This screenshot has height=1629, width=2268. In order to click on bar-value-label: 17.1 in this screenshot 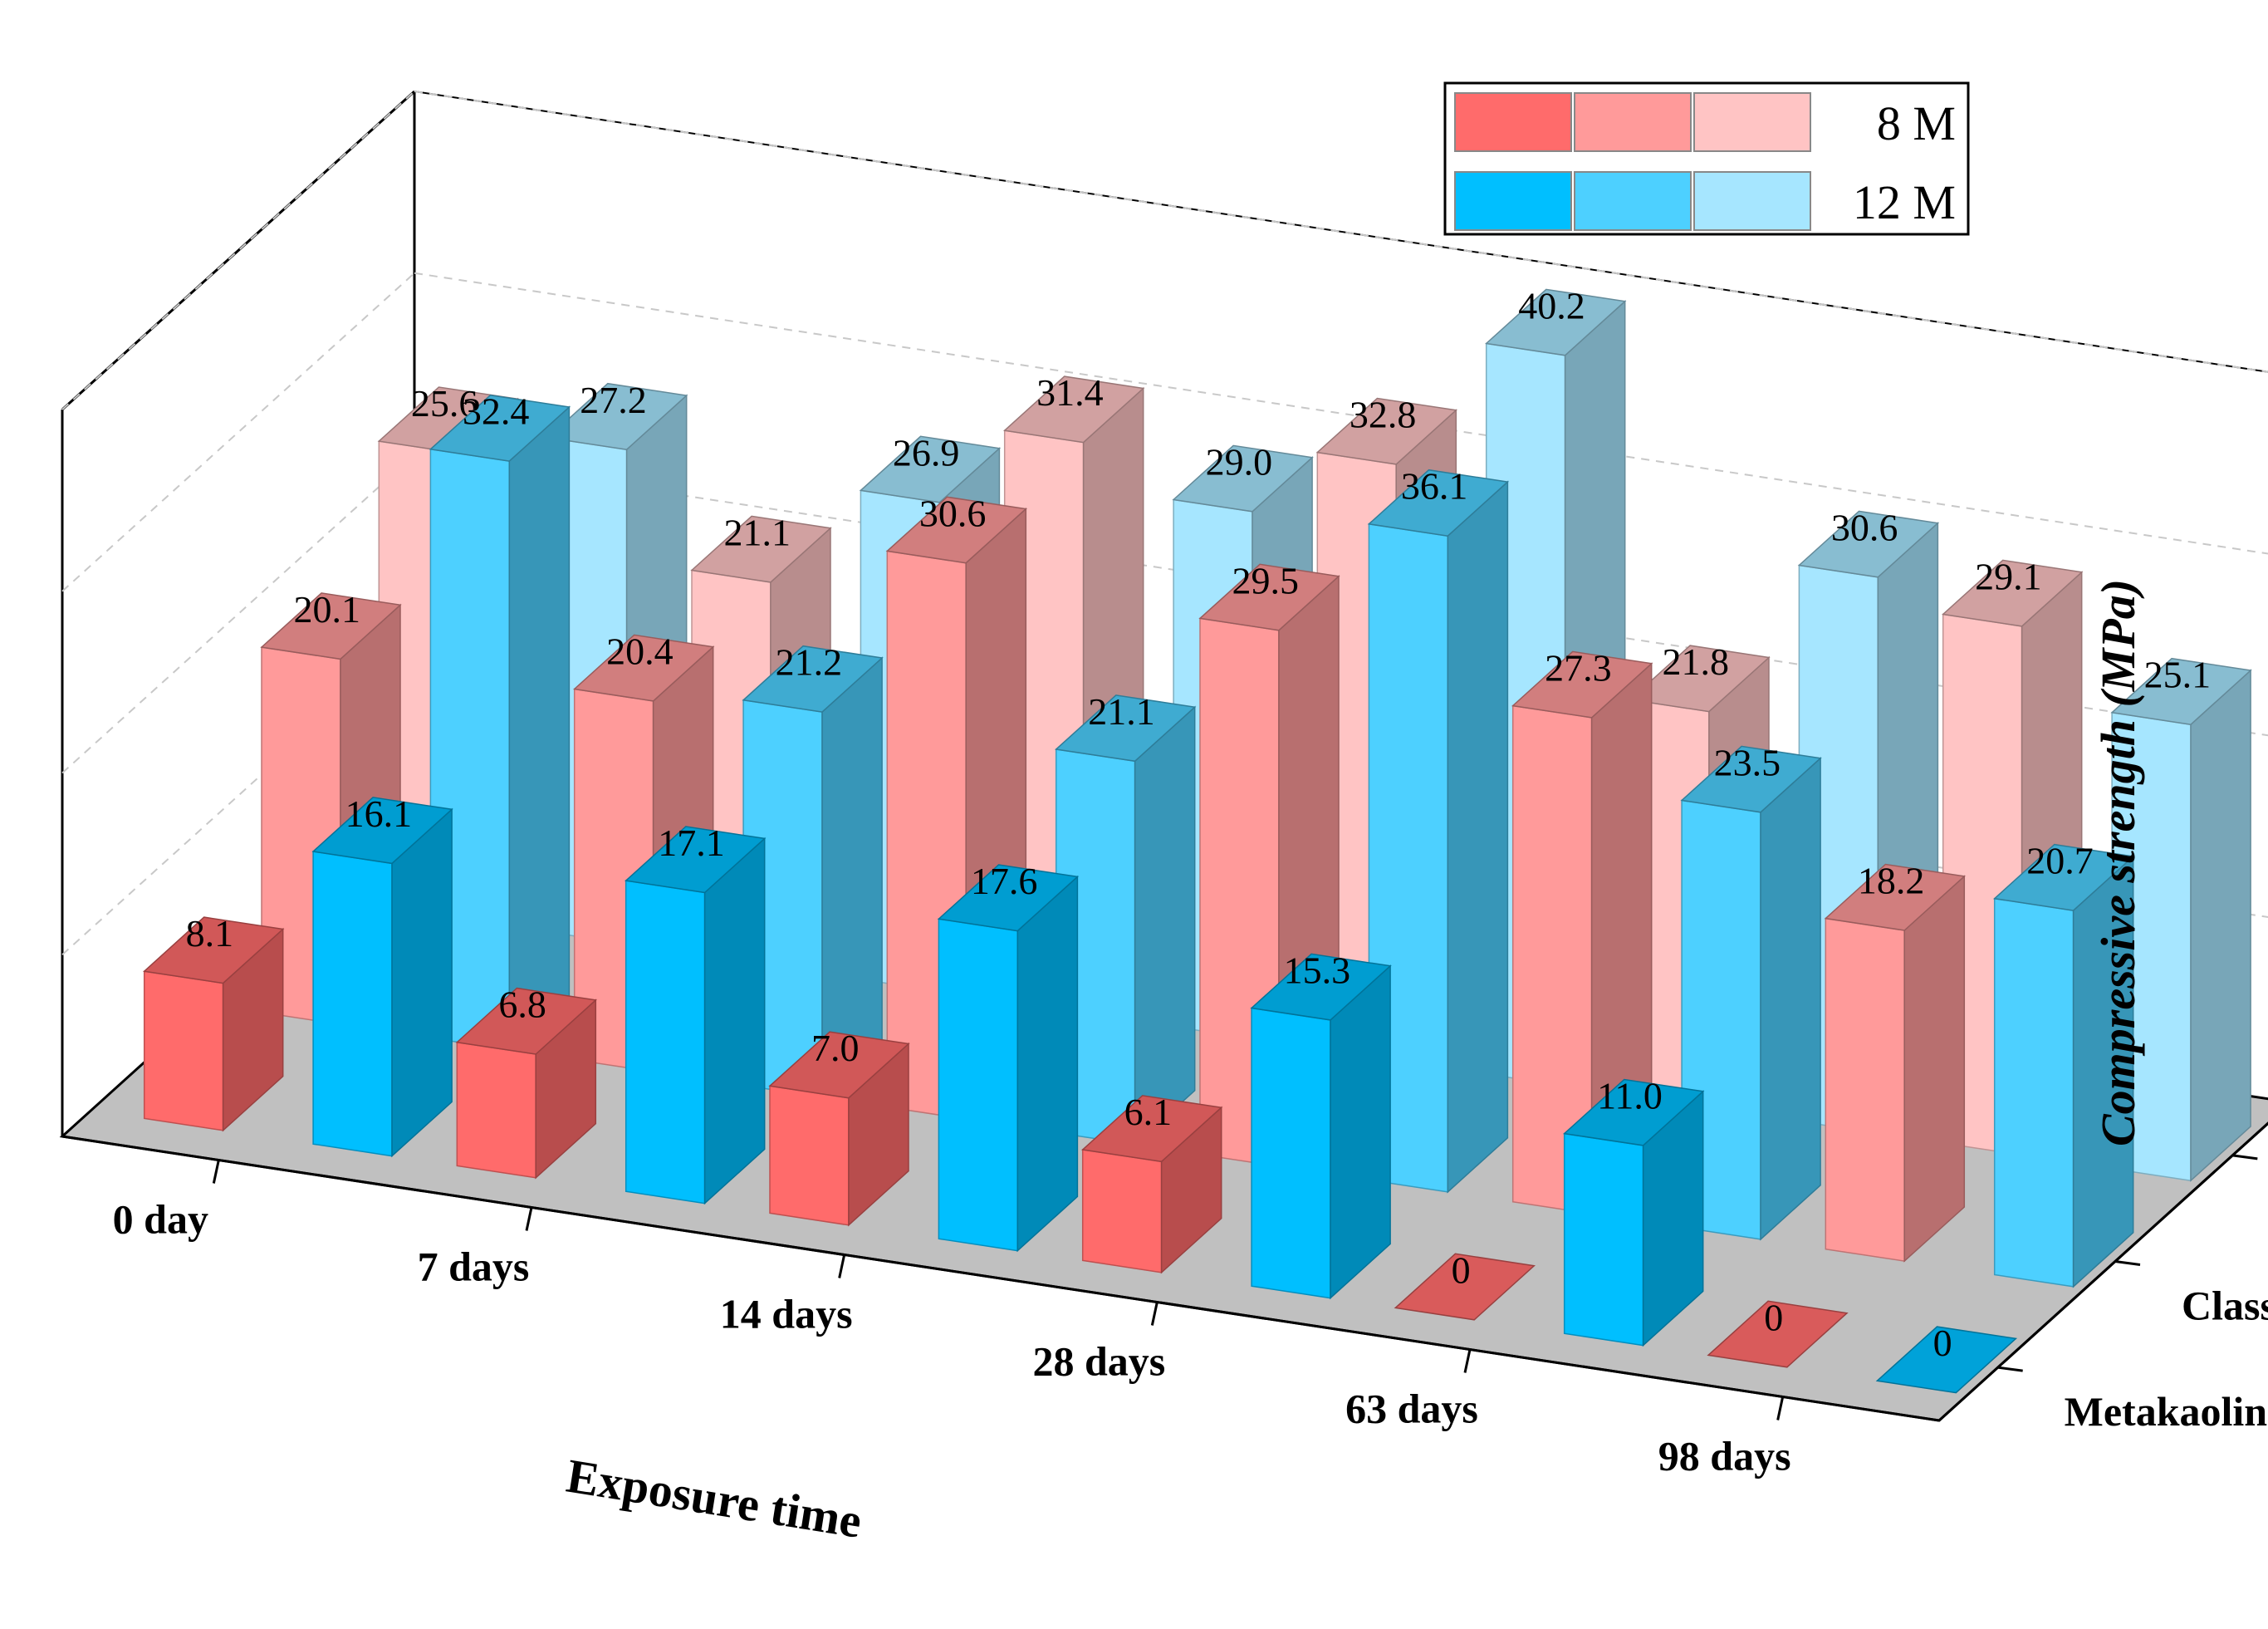, I will do `click(691, 843)`.